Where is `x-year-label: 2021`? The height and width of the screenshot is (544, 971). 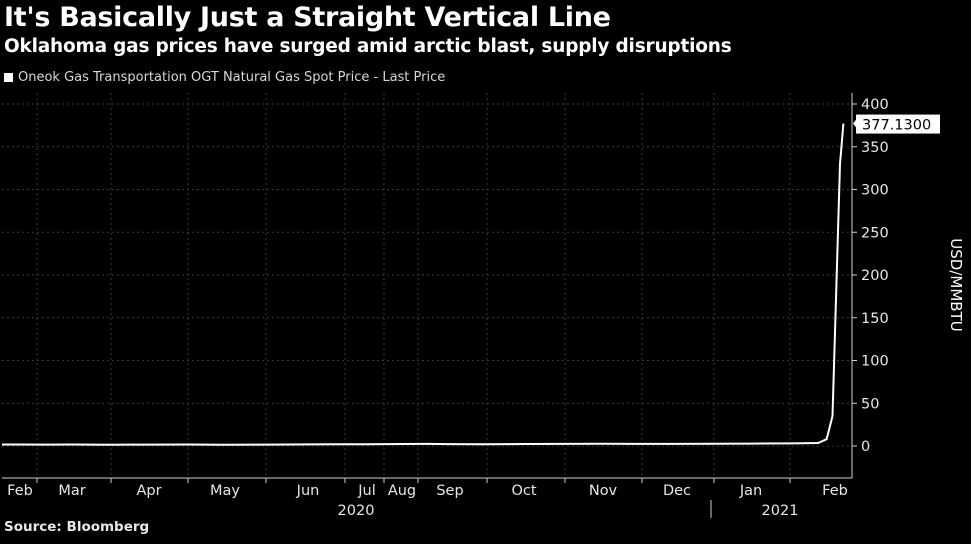 x-year-label: 2021 is located at coordinates (780, 511).